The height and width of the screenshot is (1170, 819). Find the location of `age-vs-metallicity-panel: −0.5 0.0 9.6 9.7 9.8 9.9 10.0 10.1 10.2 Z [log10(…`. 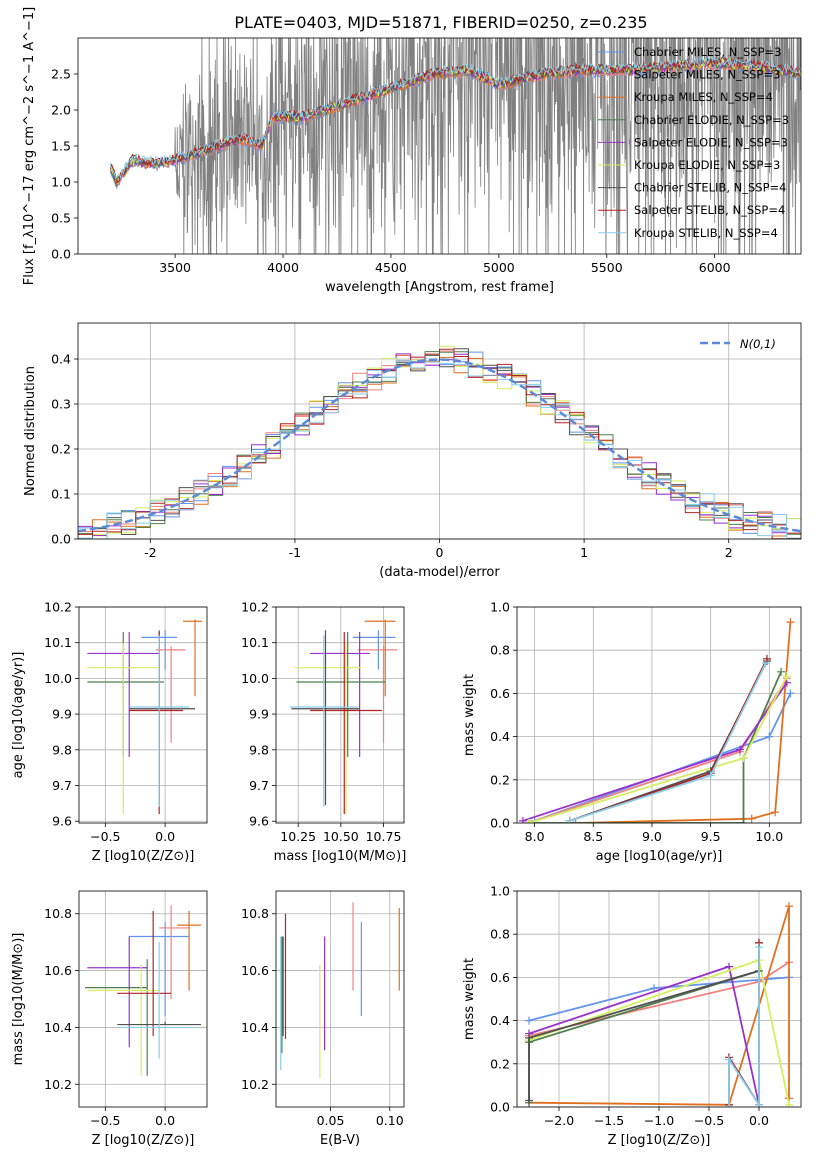

age-vs-metallicity-panel: −0.5 0.0 9.6 9.7 9.8 9.9 10.0 10.1 10.2 Z [log10(… is located at coordinates (109, 732).